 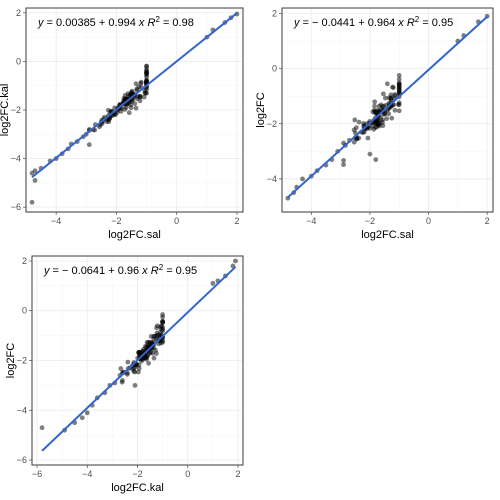 I want to click on y-tick-label: 0, so click(x=18, y=61).